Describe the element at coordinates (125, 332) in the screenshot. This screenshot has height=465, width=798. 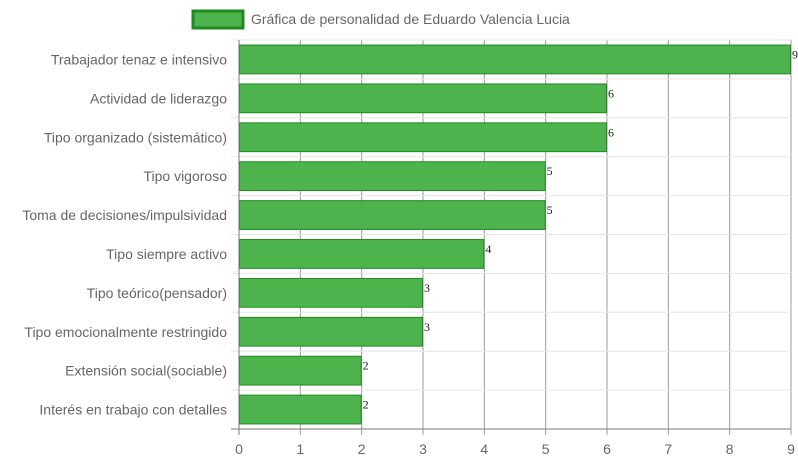
I see `category-label: Tipo emocionalmente restringido` at that location.